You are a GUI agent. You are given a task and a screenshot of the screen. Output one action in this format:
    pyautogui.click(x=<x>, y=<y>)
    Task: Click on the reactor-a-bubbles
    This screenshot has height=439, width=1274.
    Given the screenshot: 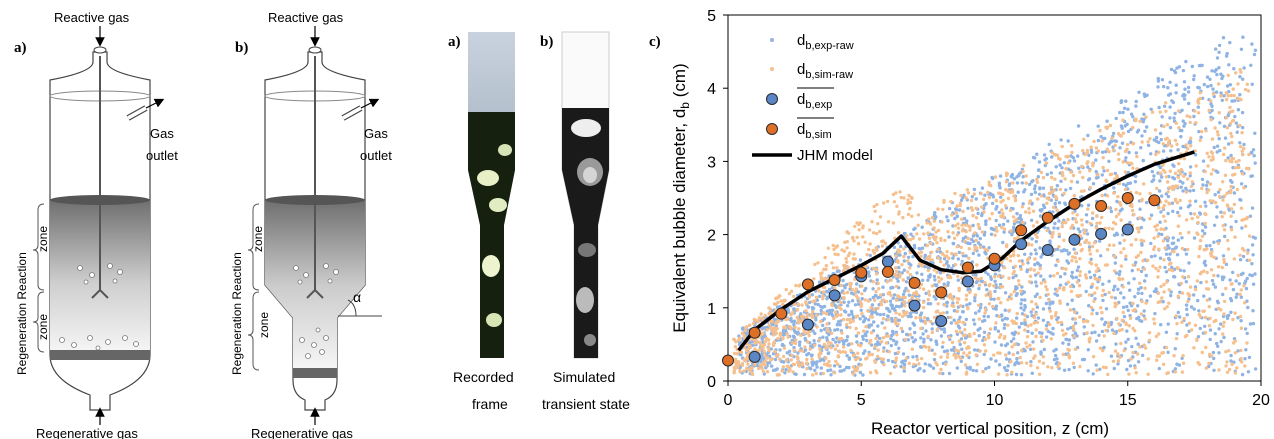 What is the action you would take?
    pyautogui.click(x=99, y=307)
    